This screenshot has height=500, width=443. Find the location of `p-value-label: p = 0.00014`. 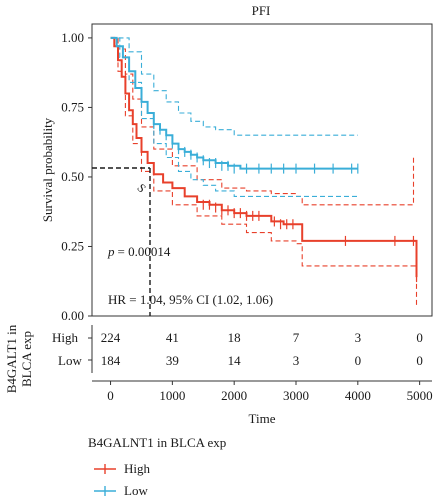

p-value-label: p = 0.00014 is located at coordinates (139, 251).